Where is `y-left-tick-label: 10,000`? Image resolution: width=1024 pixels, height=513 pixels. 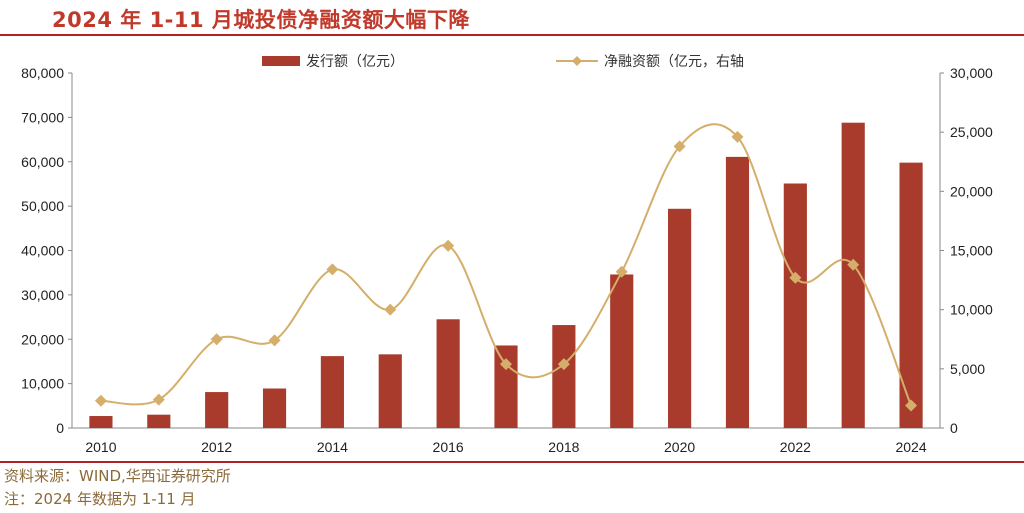 y-left-tick-label: 10,000 is located at coordinates (42, 384).